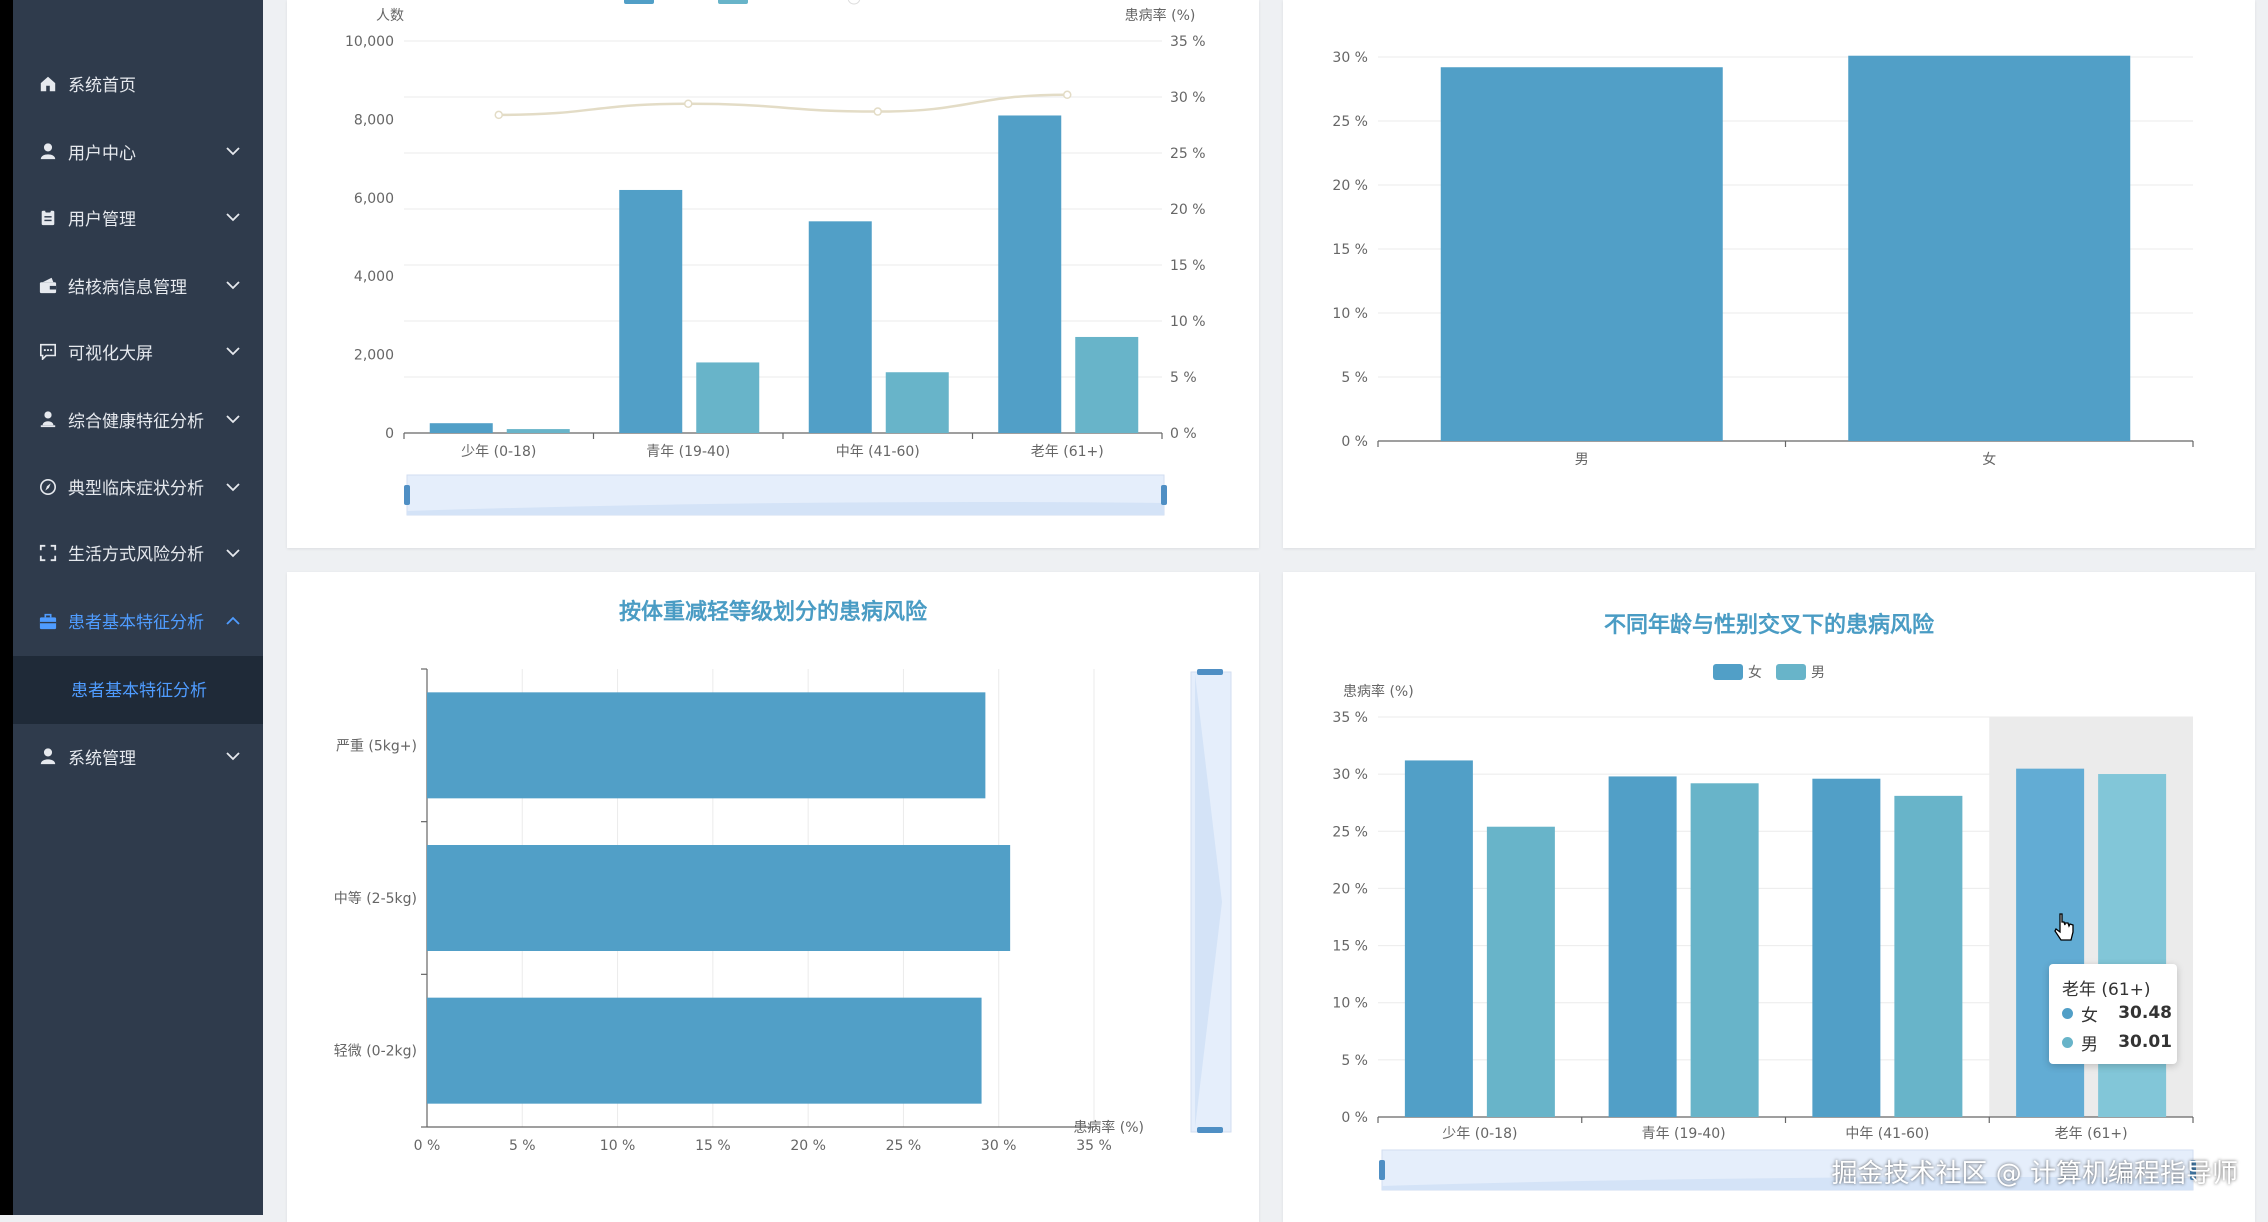 Image resolution: width=2268 pixels, height=1222 pixels. I want to click on y-left-tick-label: 10,000, so click(369, 42).